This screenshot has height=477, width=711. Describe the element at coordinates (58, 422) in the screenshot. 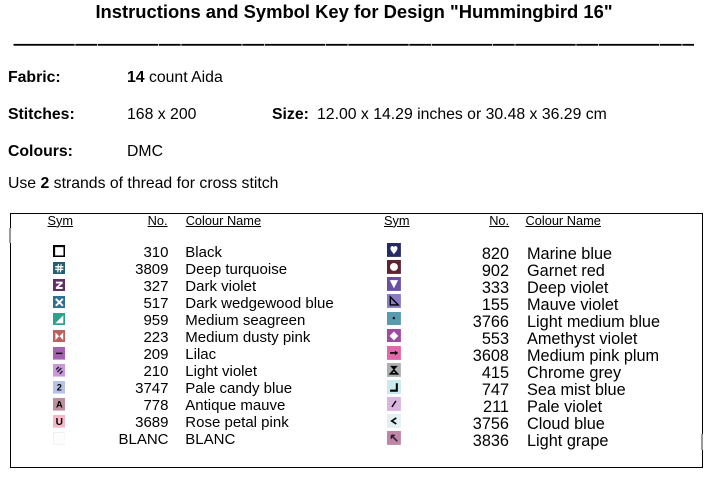

I see `svg-text: U` at that location.